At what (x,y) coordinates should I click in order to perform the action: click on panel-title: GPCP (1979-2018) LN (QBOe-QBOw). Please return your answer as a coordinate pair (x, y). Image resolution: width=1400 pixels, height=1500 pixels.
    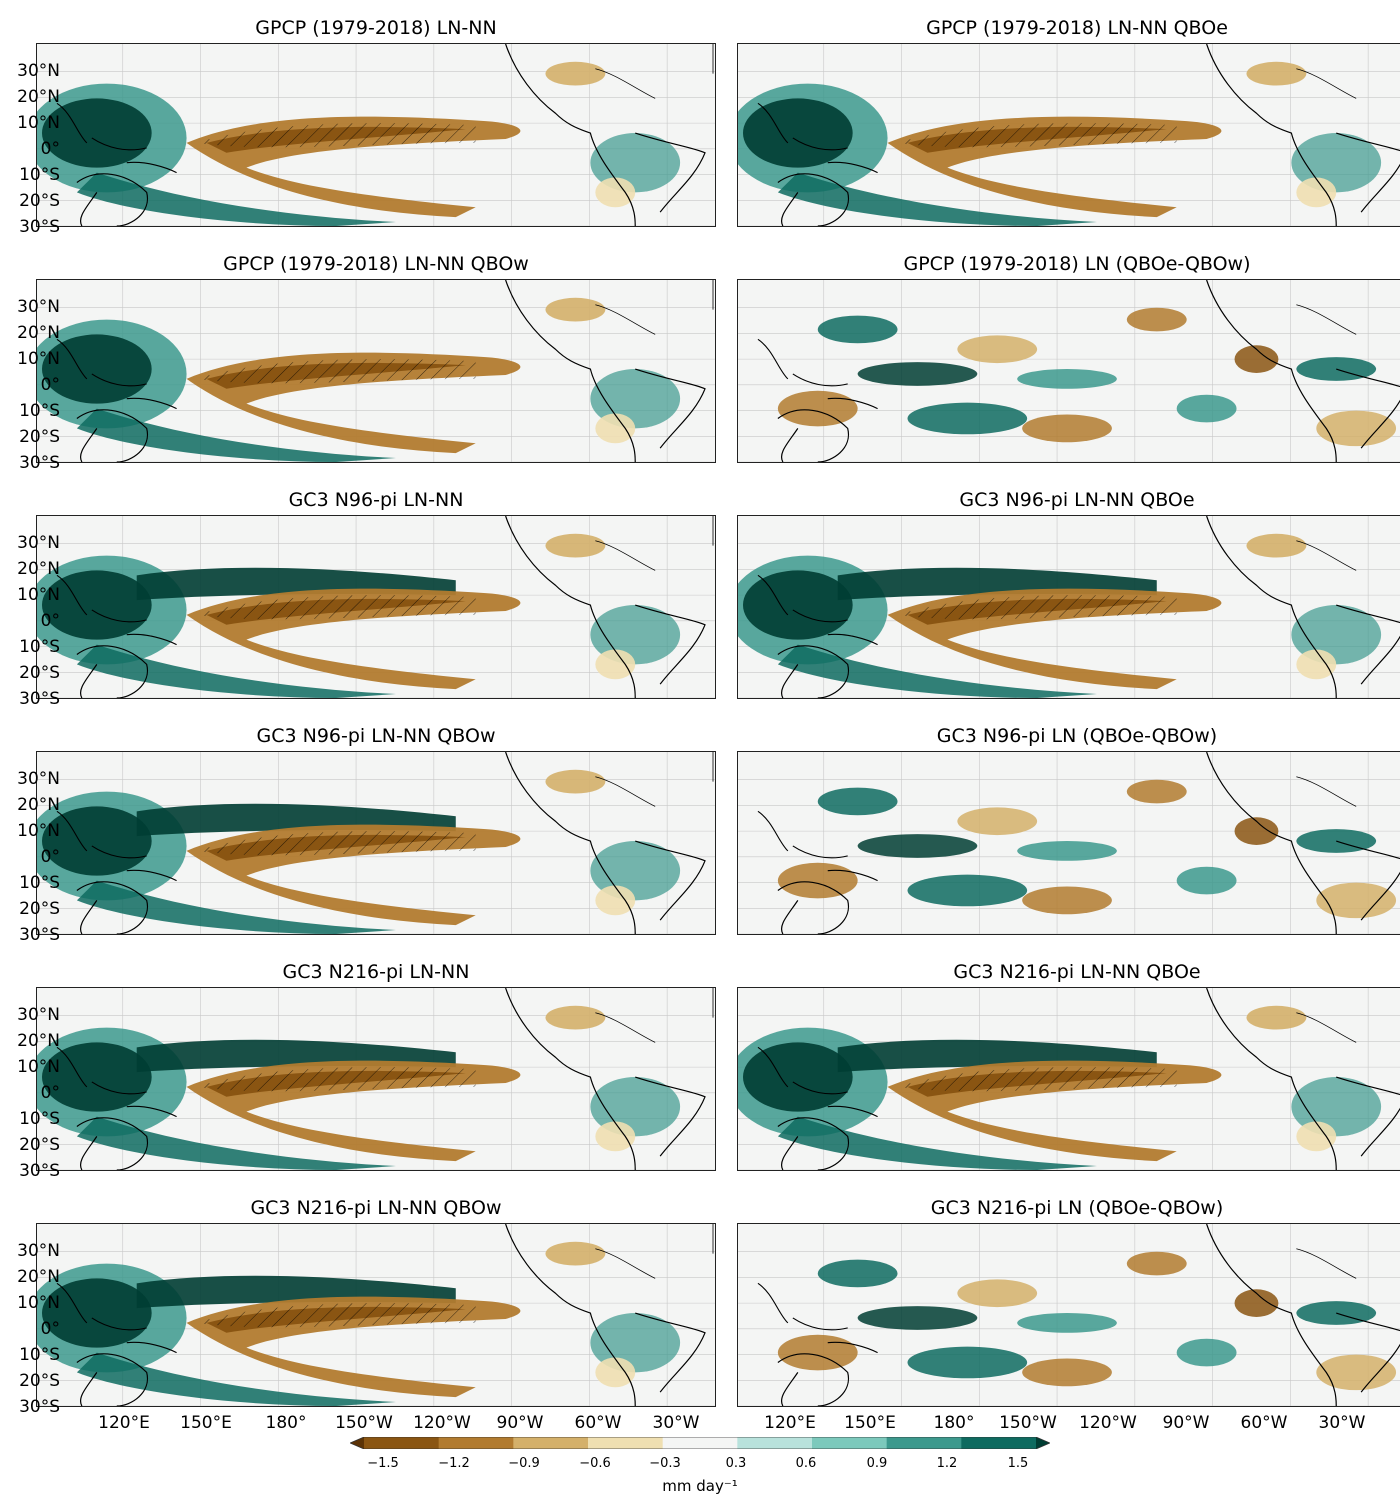
    Looking at the image, I should click on (1077, 264).